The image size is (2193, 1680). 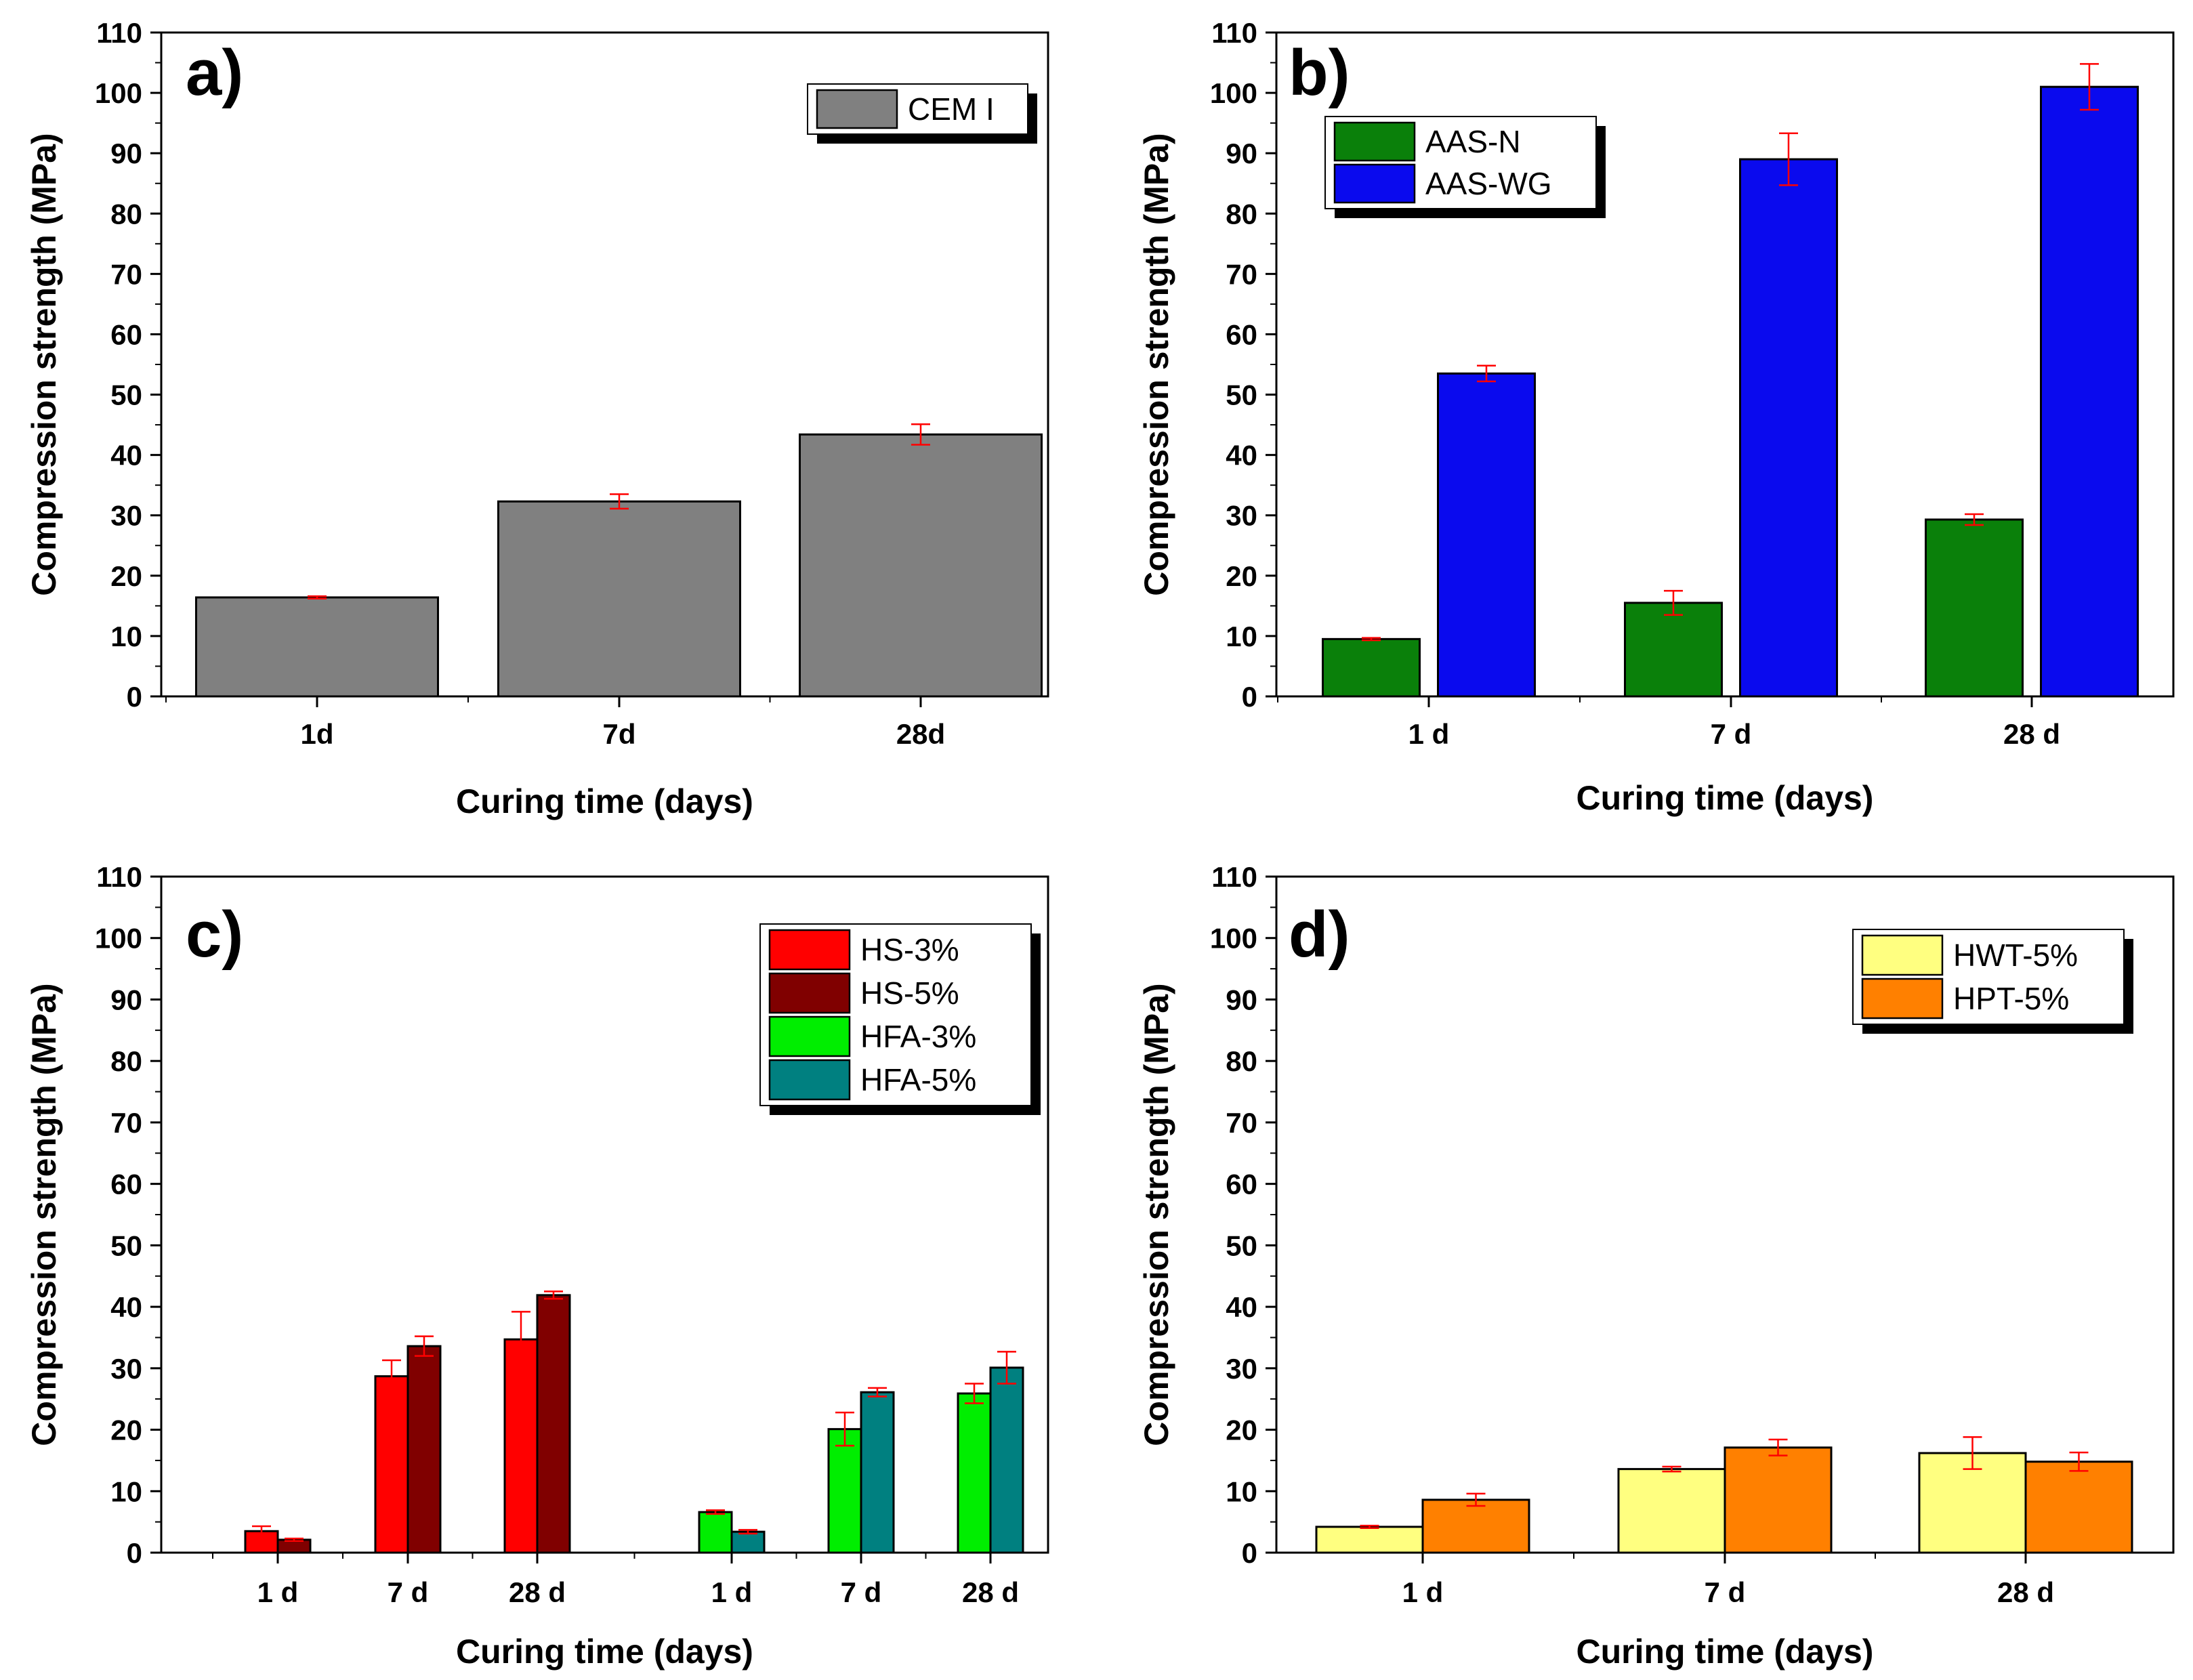 What do you see at coordinates (918, 1079) in the screenshot?
I see `legend-entry: HFA-5%` at bounding box center [918, 1079].